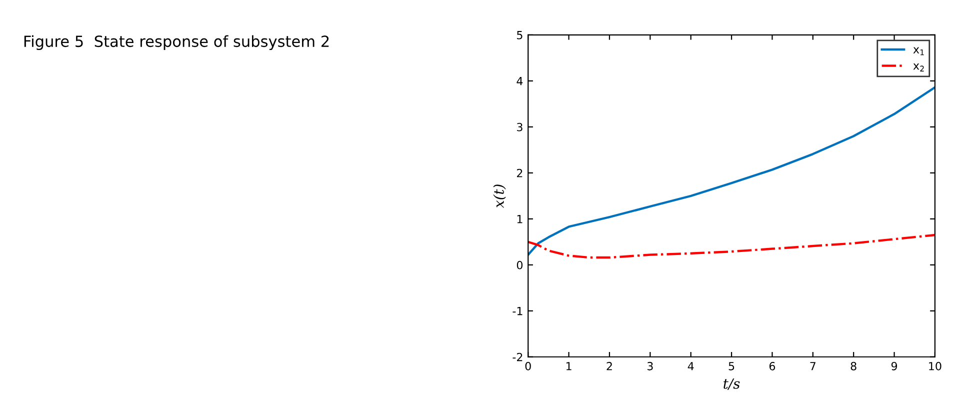 The image size is (955, 406). Describe the element at coordinates (519, 219) in the screenshot. I see `y-tick-label: 1` at that location.